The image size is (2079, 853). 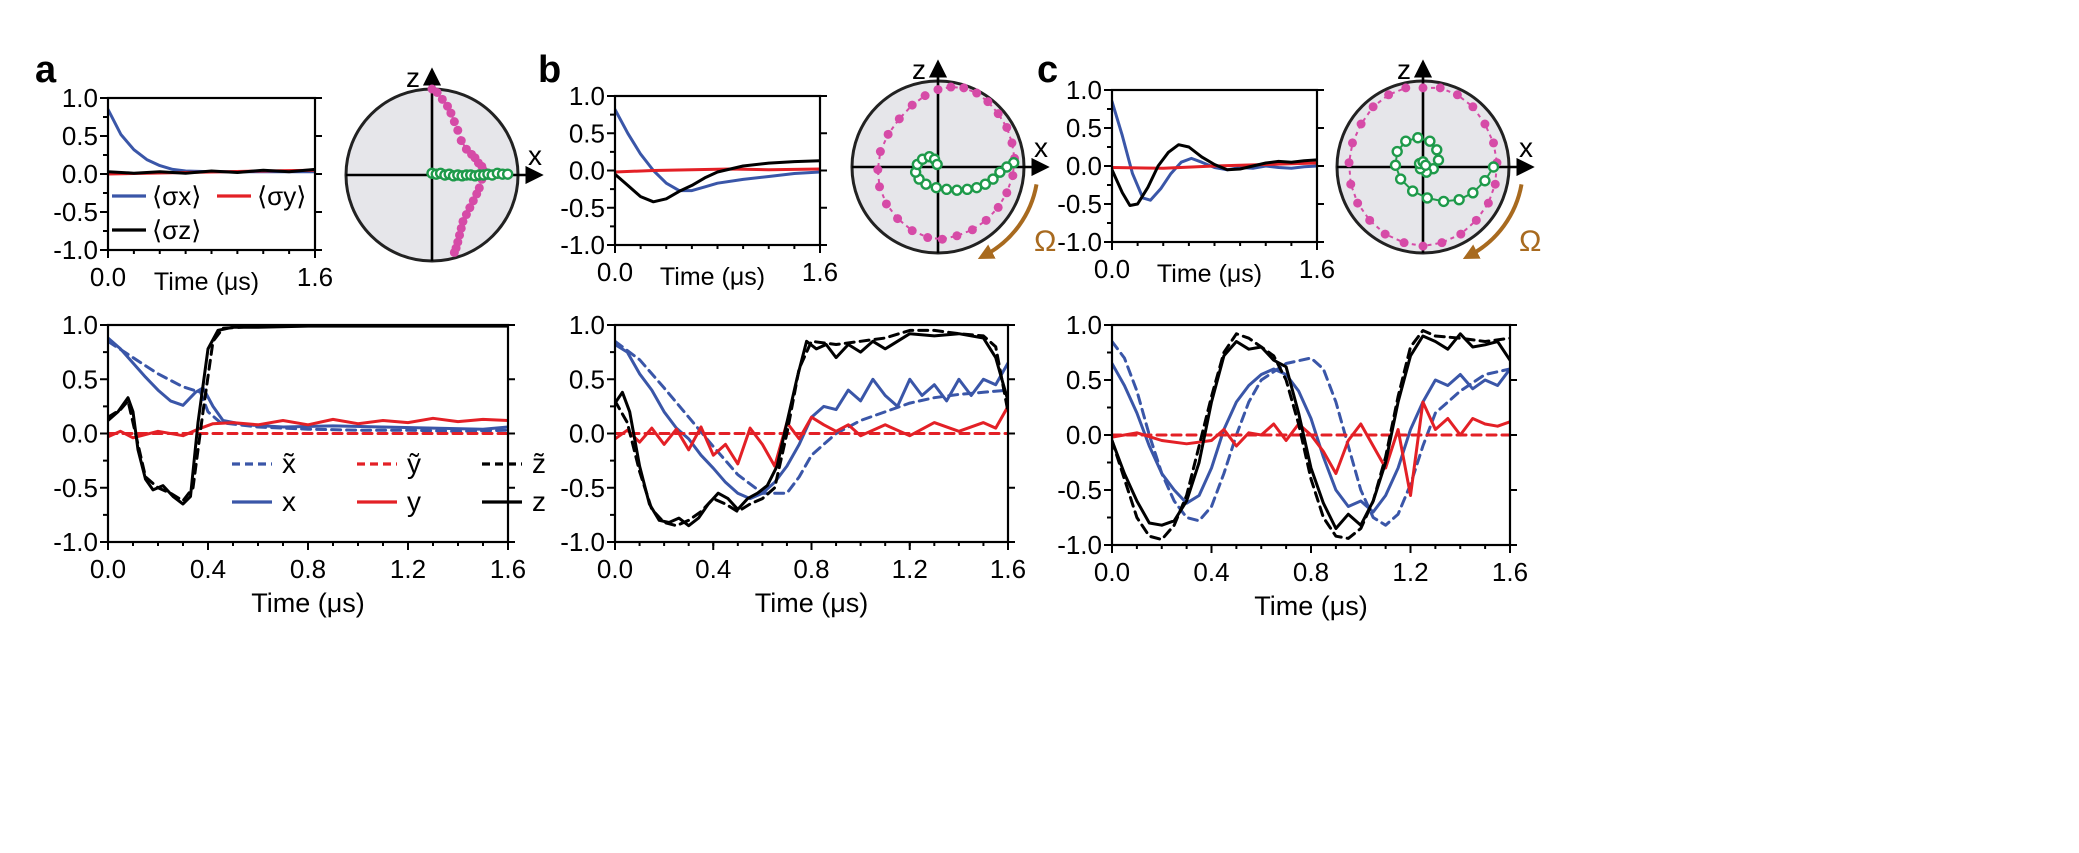 I want to click on panel-b-bottom-ytick-label: 1.0, so click(x=587, y=325).